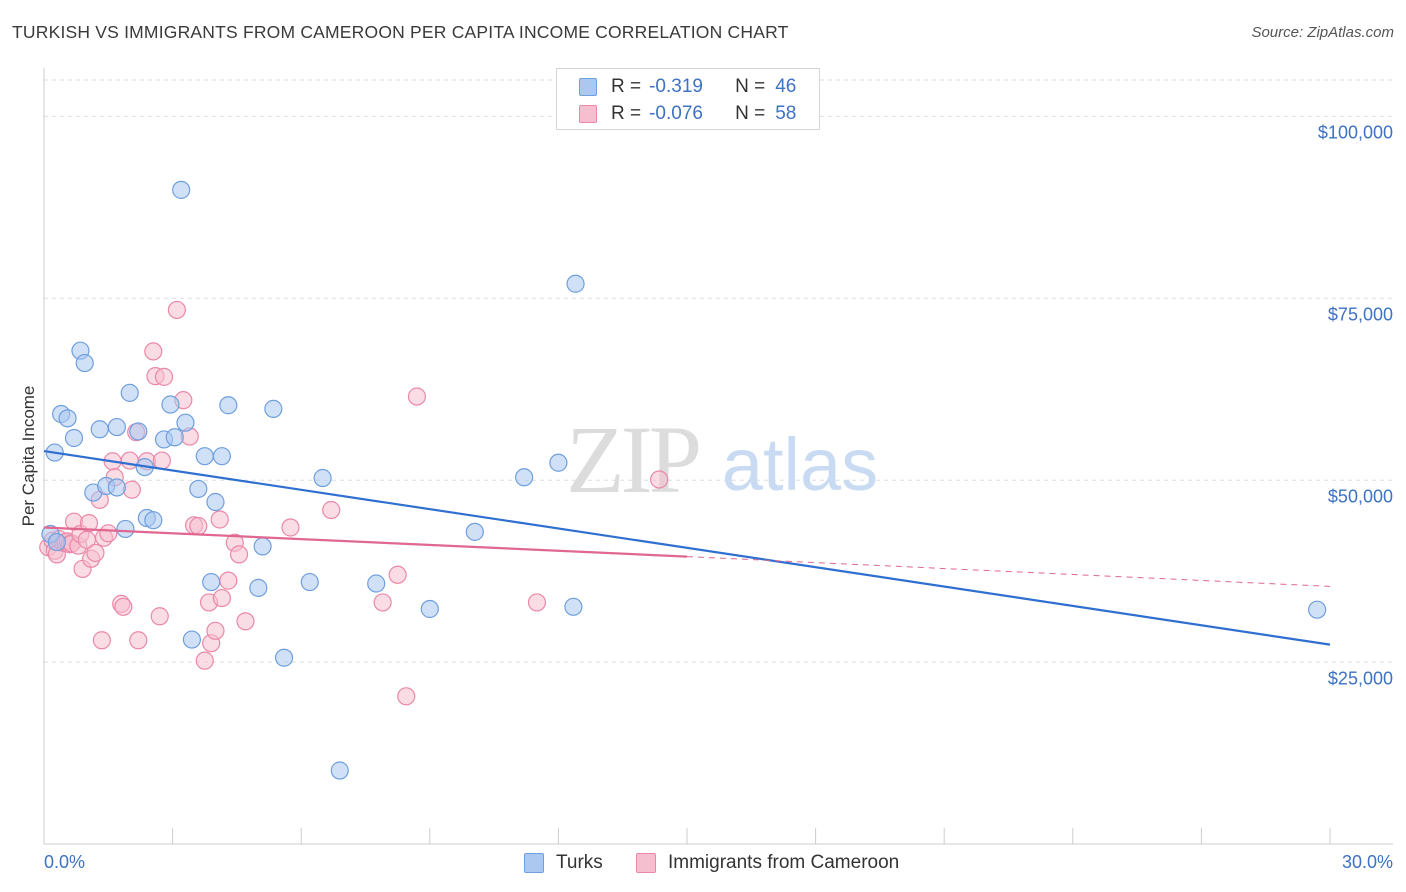  What do you see at coordinates (1008, 571) in the screenshot?
I see `cameroon-trend-extension` at bounding box center [1008, 571].